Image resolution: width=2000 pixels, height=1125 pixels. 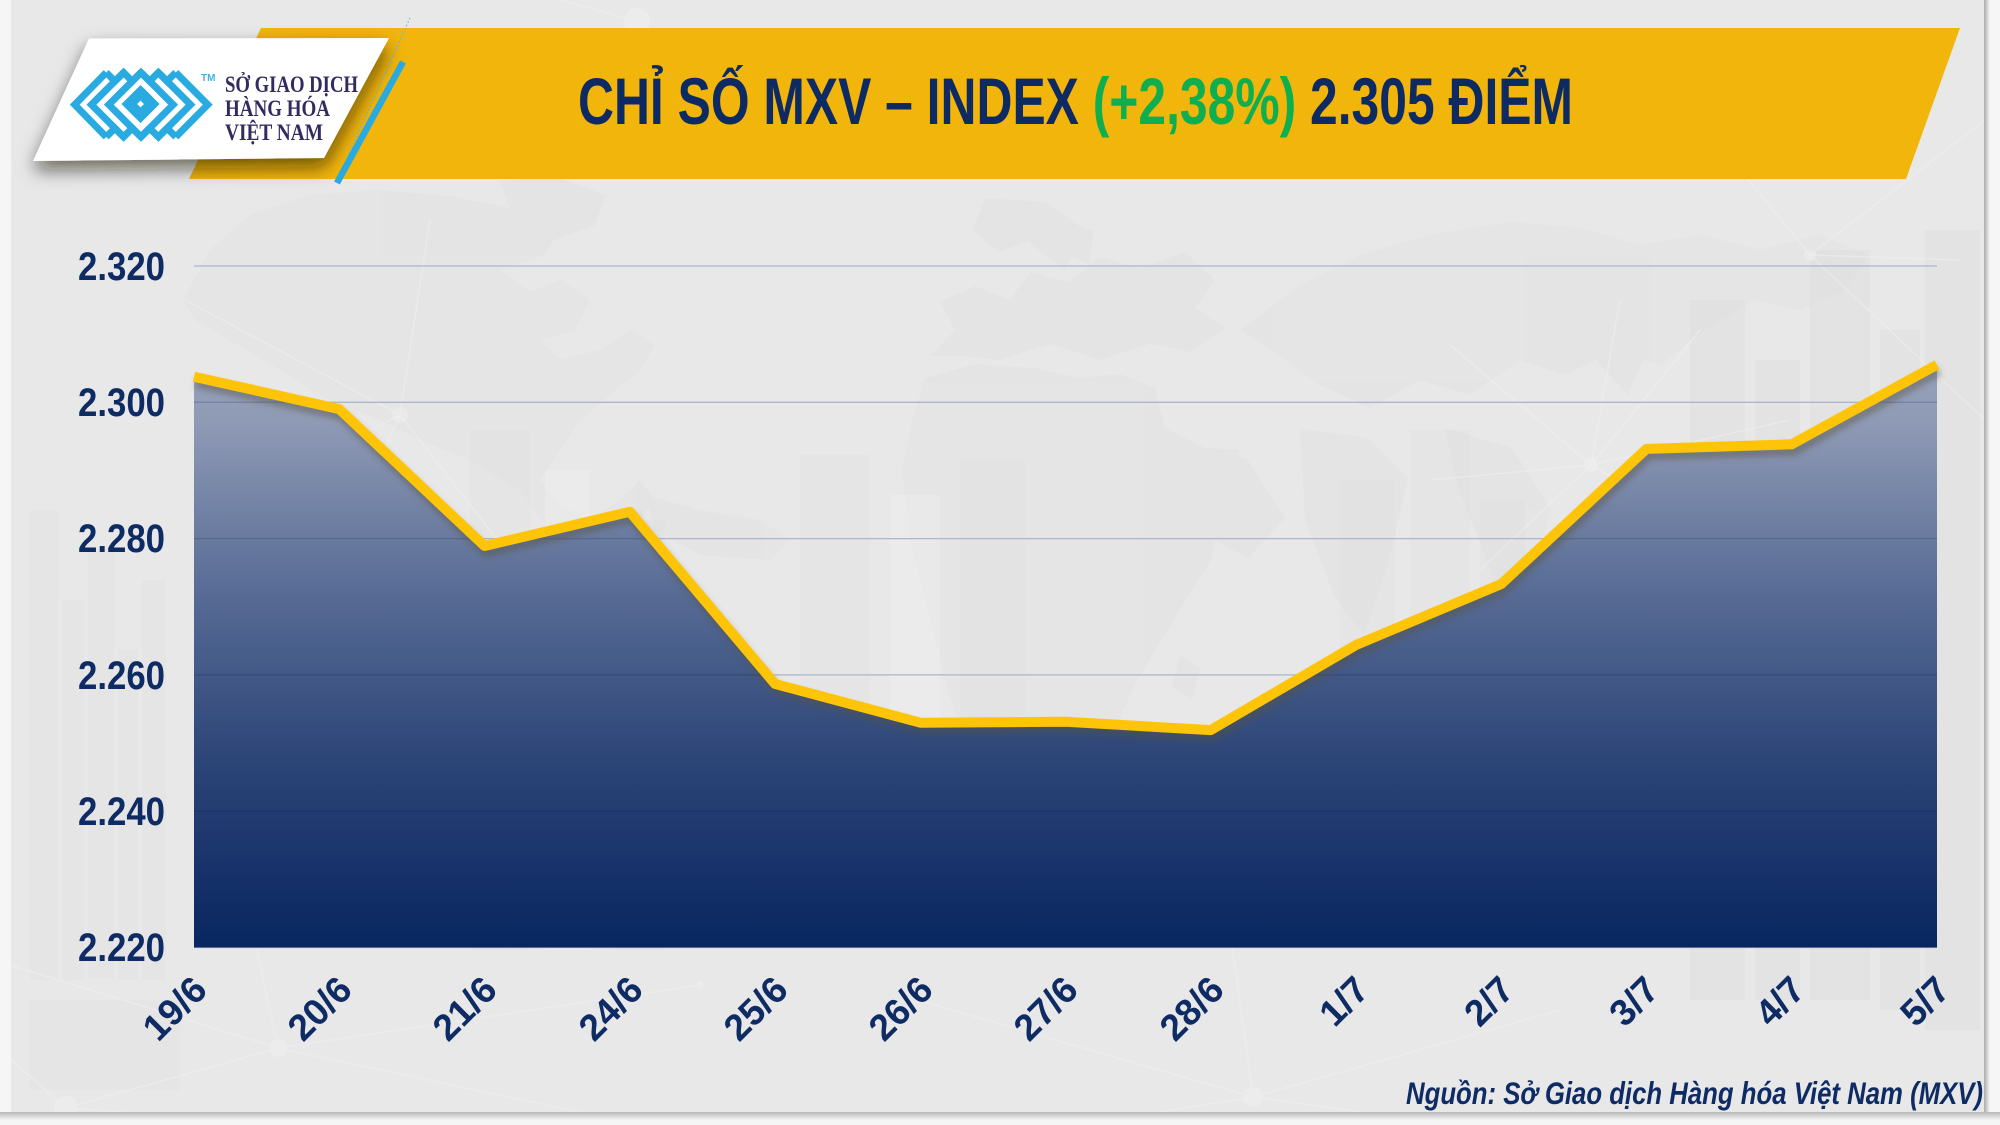 I want to click on svg-text: 2.300, so click(x=121, y=403).